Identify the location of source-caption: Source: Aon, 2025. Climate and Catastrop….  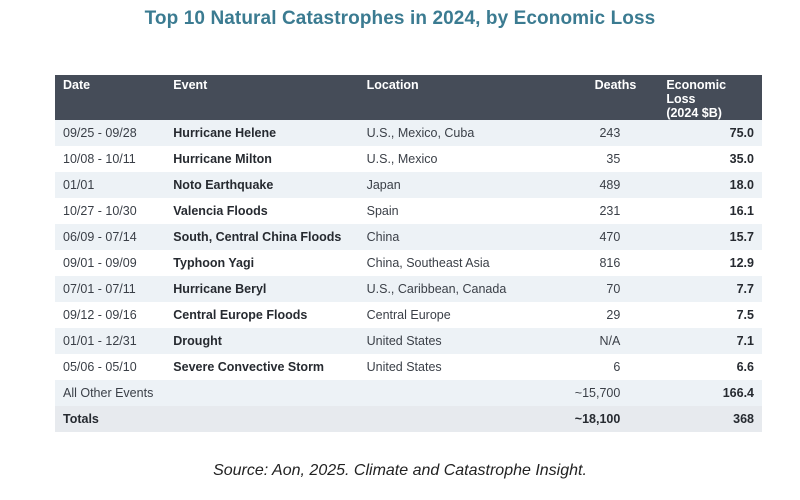
(400, 470).